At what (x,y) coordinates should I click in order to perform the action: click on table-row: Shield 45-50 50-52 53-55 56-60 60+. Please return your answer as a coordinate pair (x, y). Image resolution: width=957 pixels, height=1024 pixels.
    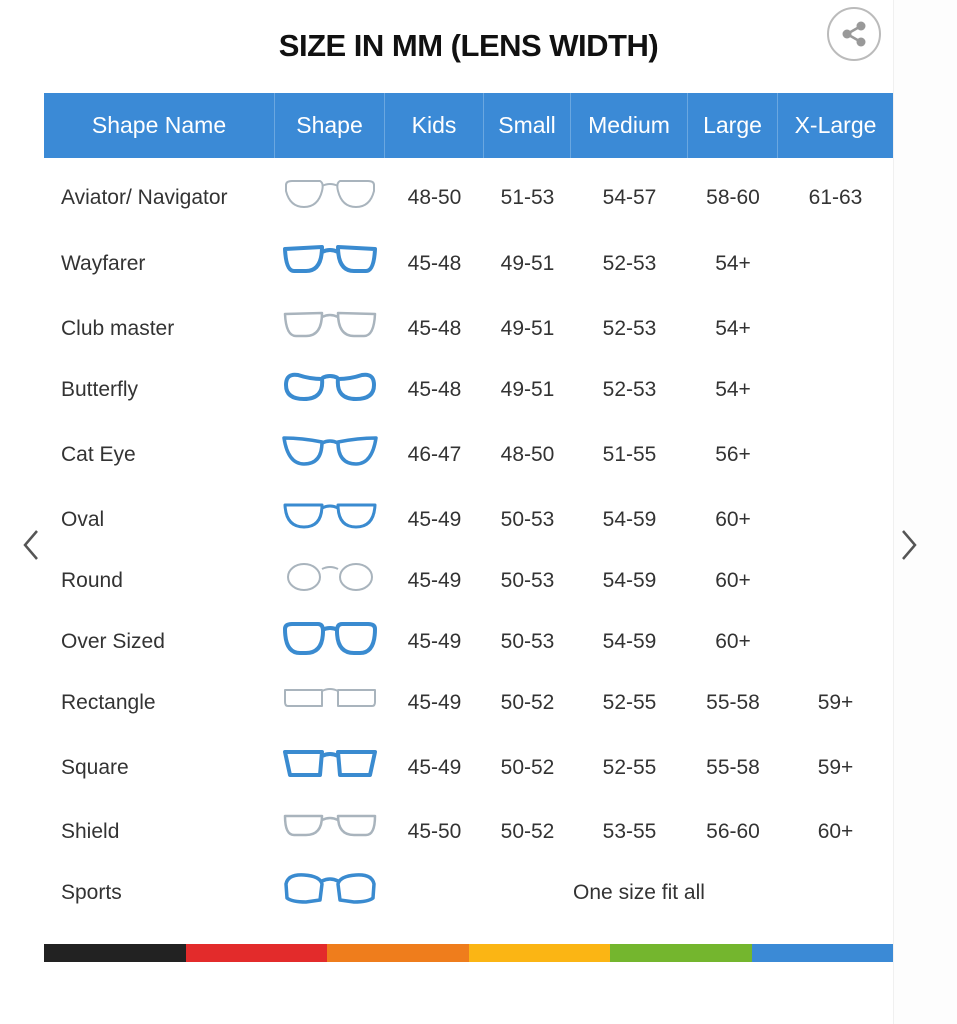
    Looking at the image, I should click on (468, 832).